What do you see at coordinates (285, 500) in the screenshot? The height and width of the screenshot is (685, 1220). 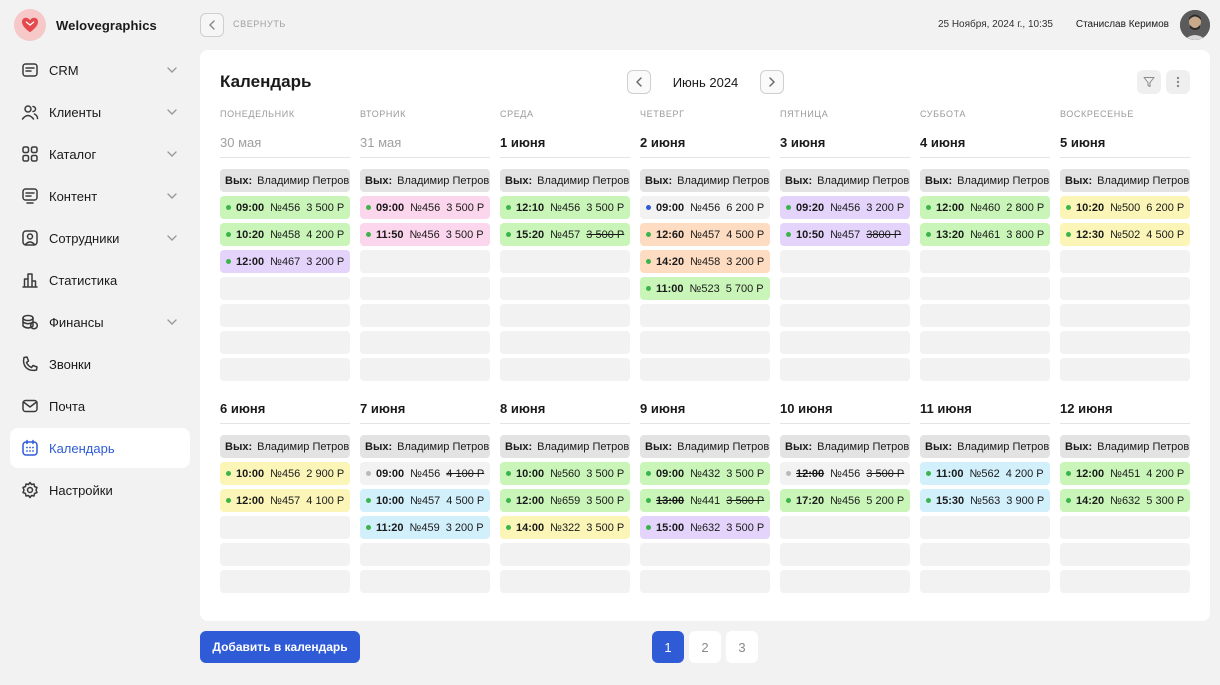 I see `calendar-event: 12:00 №457 4 100 Р` at bounding box center [285, 500].